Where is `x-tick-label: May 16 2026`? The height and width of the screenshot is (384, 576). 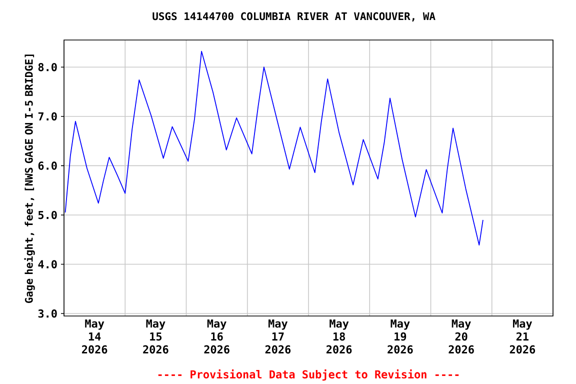 x-tick-label: May 16 2026 is located at coordinates (217, 337).